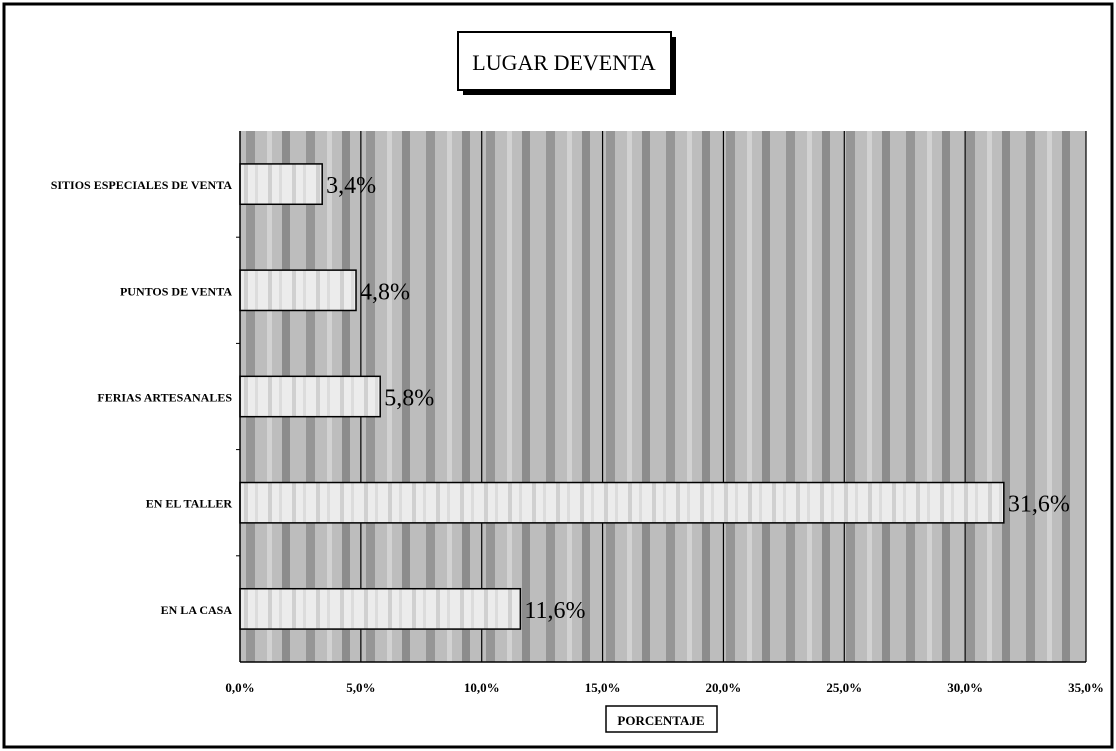 The width and height of the screenshot is (1116, 751). I want to click on x-tick-label: 5,0%, so click(360, 687).